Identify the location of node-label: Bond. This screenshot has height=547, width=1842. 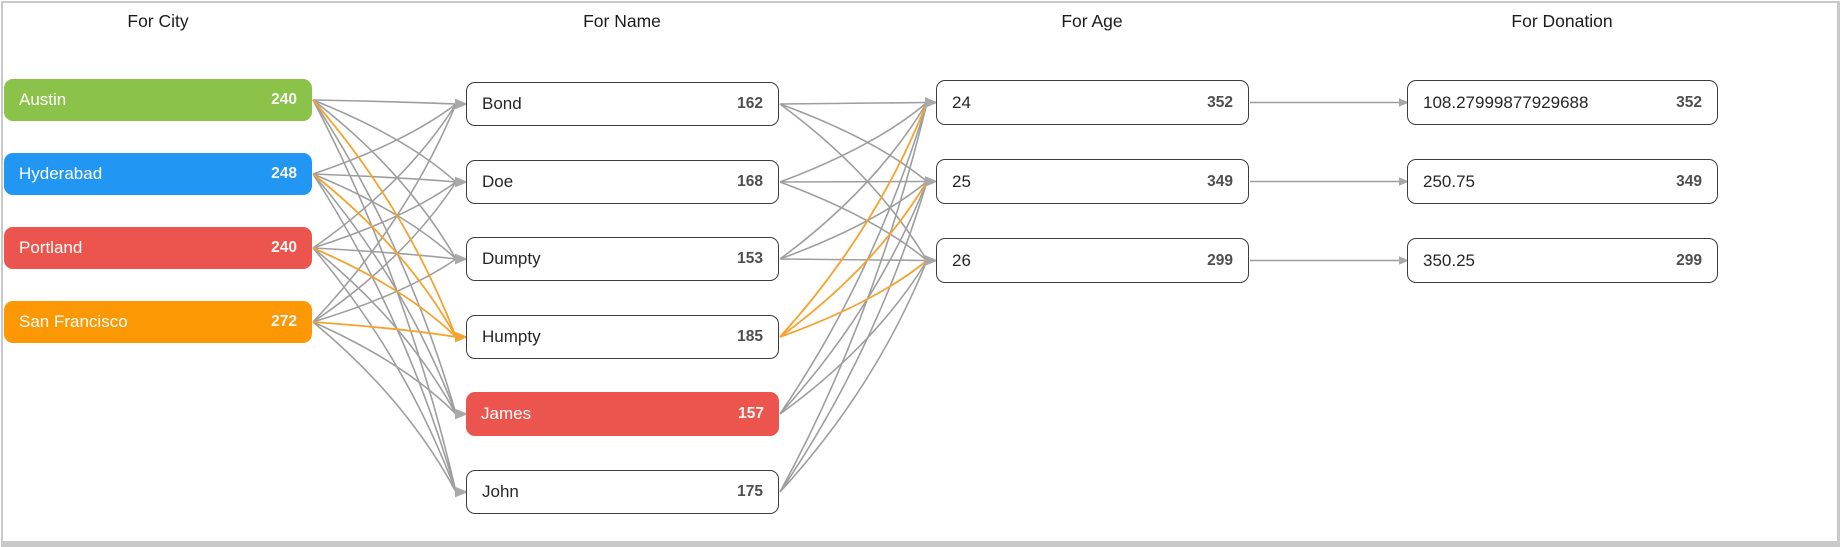
(502, 103).